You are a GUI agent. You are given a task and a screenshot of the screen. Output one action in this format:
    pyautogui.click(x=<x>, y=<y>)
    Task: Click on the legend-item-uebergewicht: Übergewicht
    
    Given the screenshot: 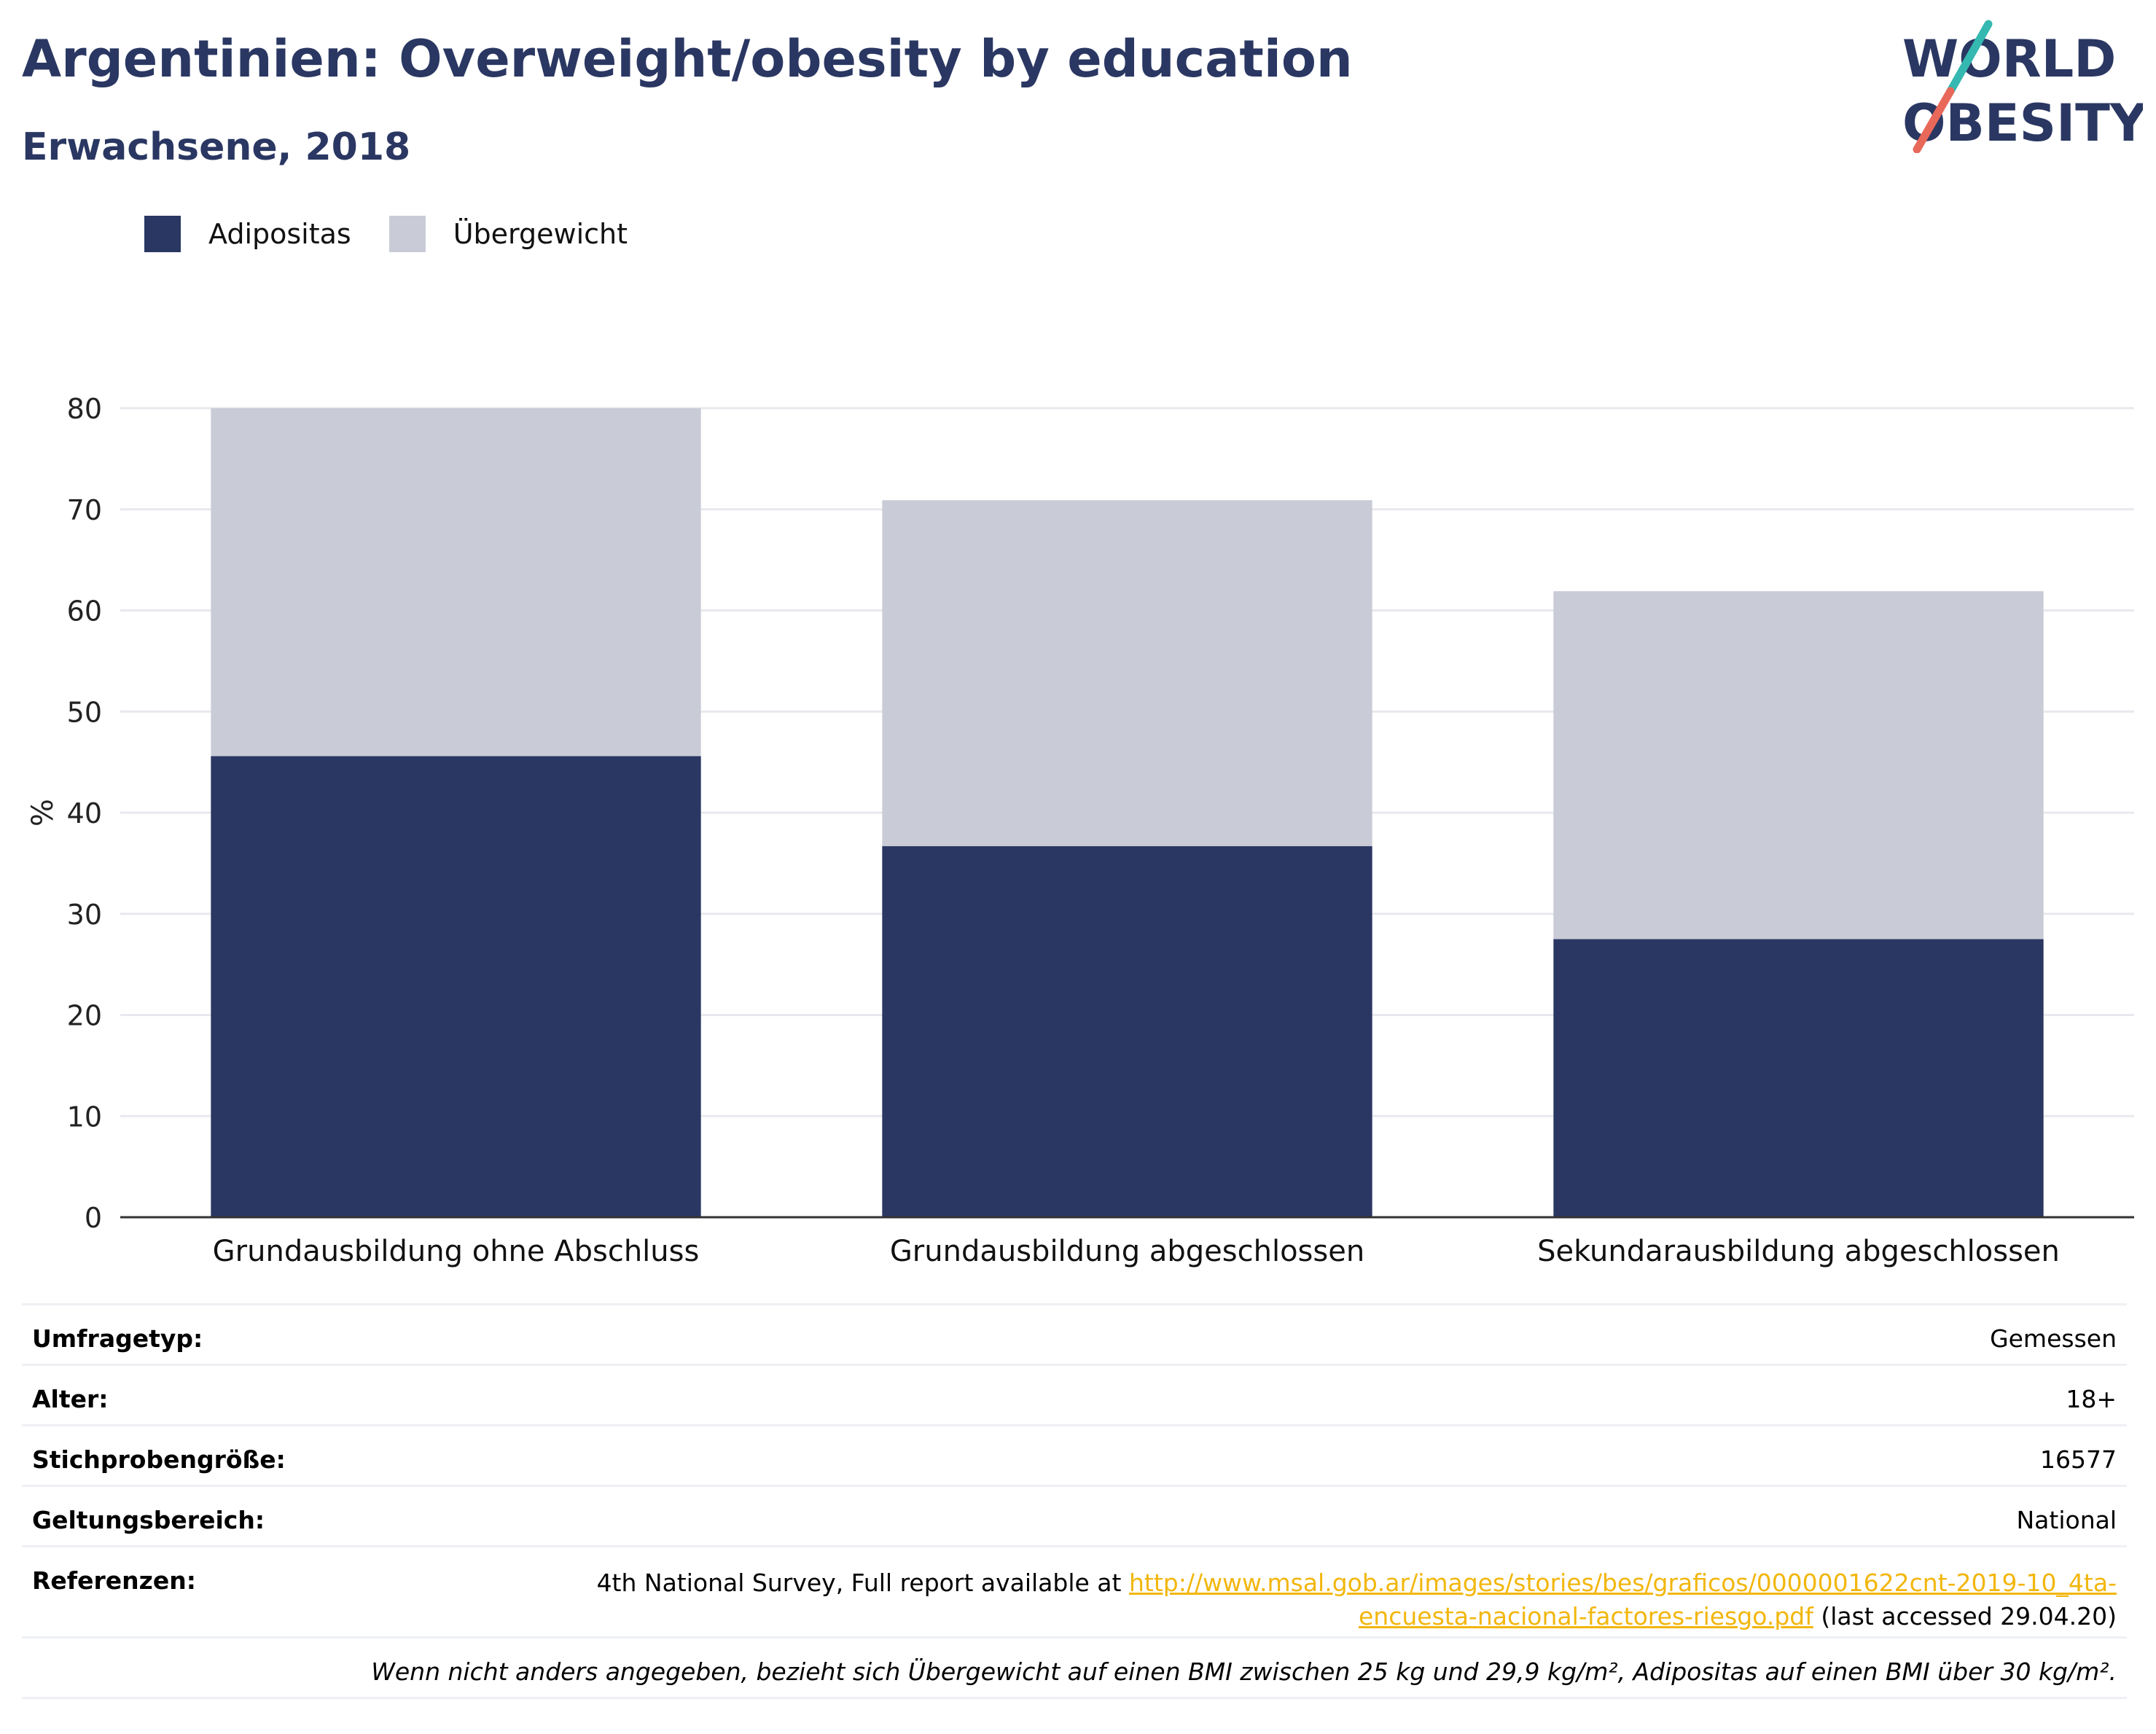 What is the action you would take?
    pyautogui.click(x=508, y=234)
    